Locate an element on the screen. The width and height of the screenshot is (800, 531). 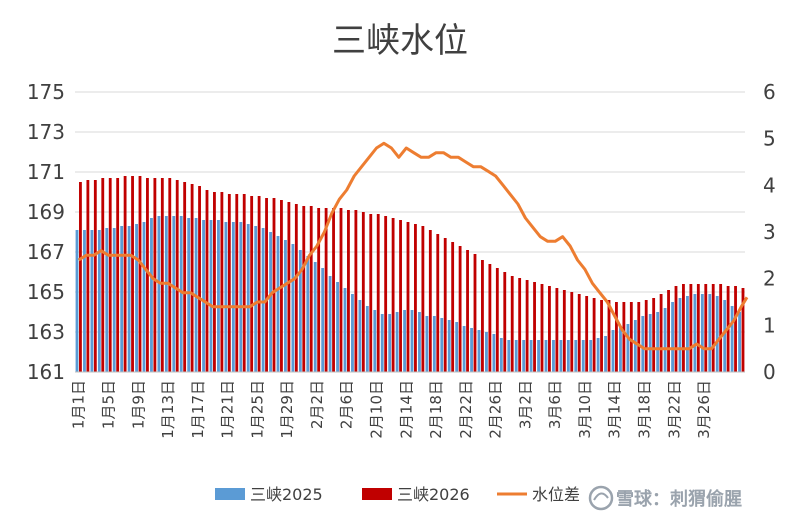
y-tick-label: 175 is located at coordinates (46, 92).